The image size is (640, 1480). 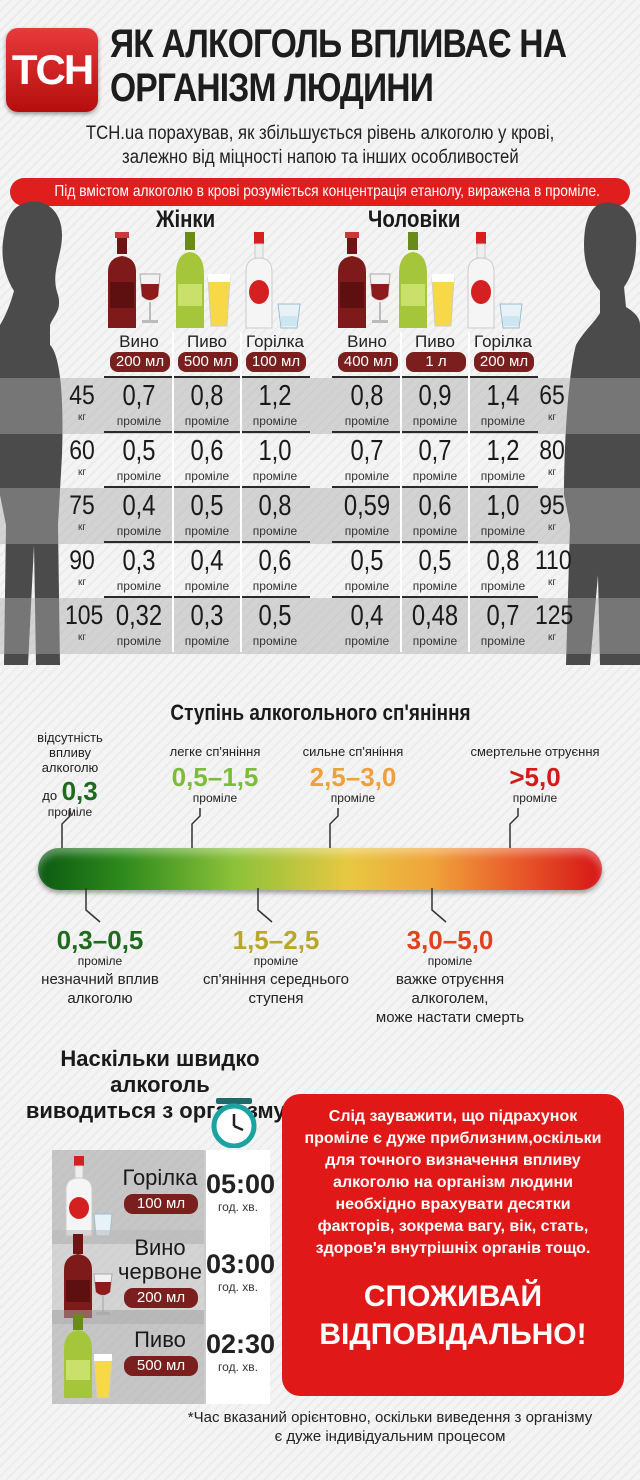 What do you see at coordinates (352, 280) in the screenshot?
I see `wine-bottle-icon` at bounding box center [352, 280].